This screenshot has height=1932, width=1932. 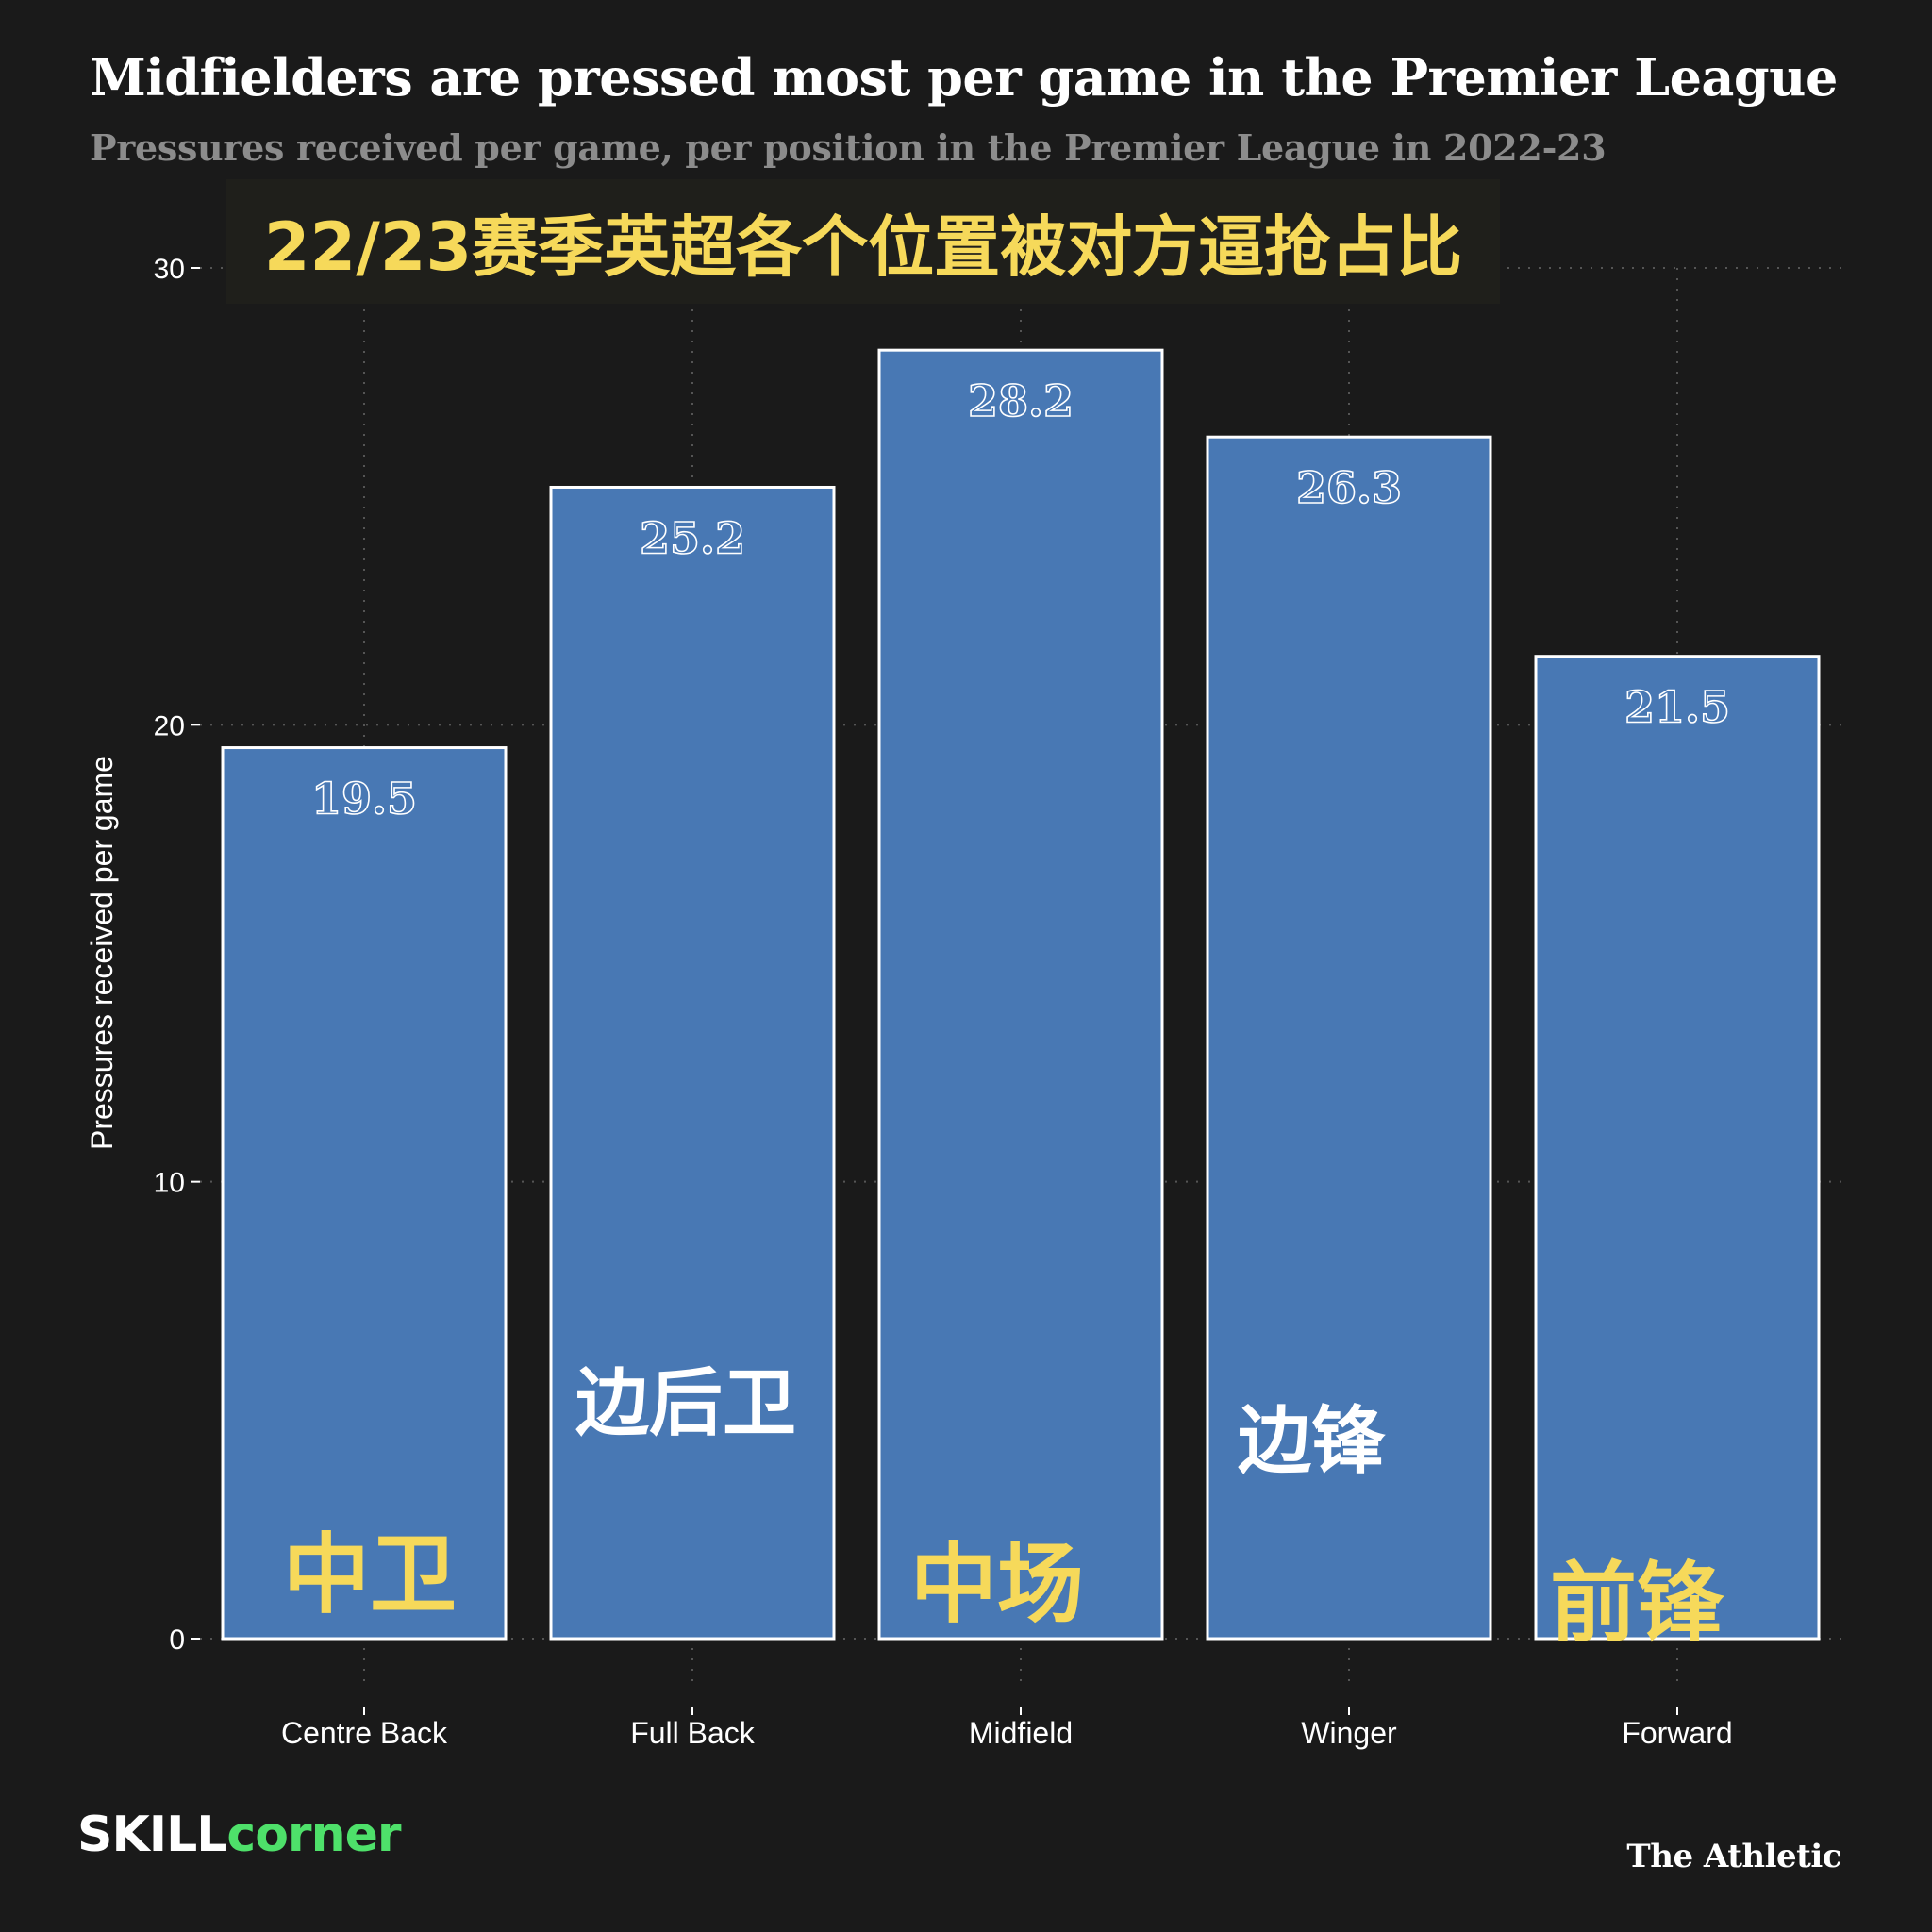 I want to click on chinese-title: 22/23赛季英超各个位置被对方逼抢占比, so click(x=863, y=247).